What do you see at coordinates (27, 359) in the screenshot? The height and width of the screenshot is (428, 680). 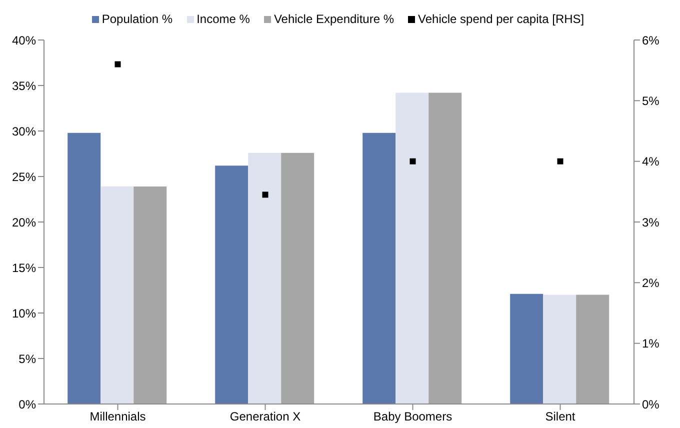 I see `y-tick-label: 5%` at bounding box center [27, 359].